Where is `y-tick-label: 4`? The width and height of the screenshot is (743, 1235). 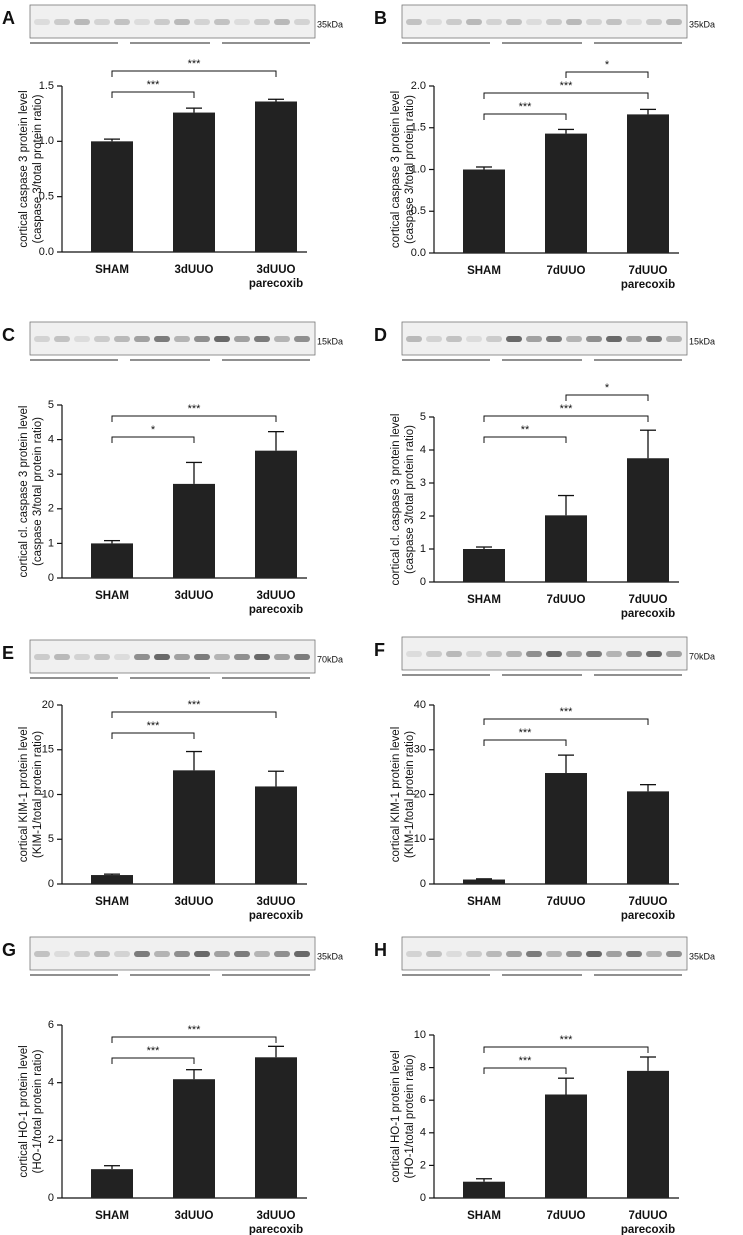 y-tick-label: 4 is located at coordinates (51, 1083).